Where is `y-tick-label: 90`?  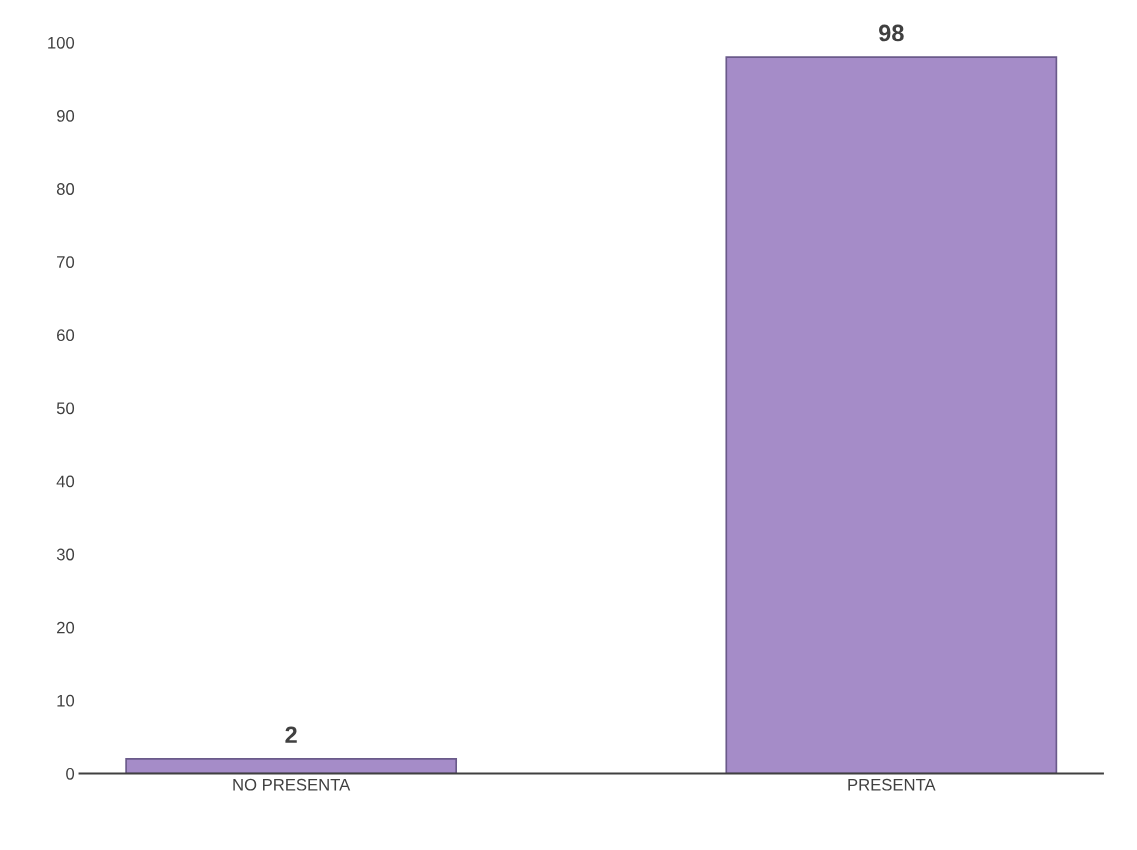
y-tick-label: 90 is located at coordinates (65, 116).